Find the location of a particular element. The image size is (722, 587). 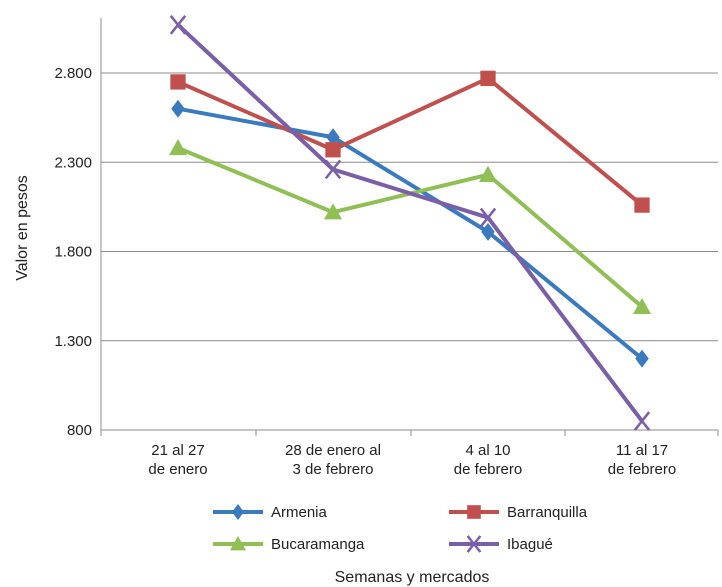

series-line is located at coordinates (410, 141).